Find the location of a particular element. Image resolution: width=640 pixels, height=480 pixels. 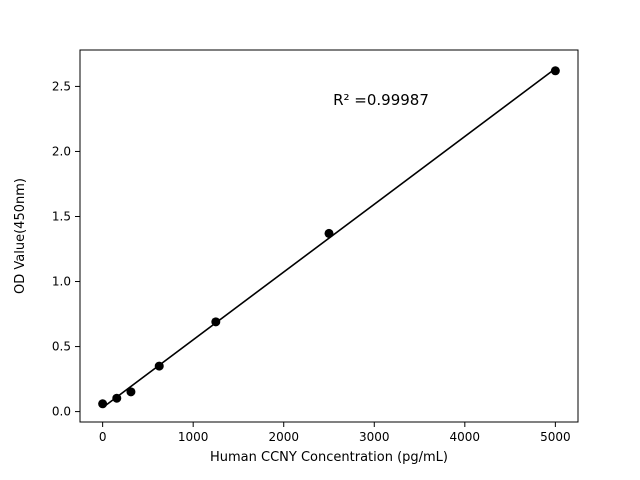

y-tick-label: 2.5 is located at coordinates (61, 86).